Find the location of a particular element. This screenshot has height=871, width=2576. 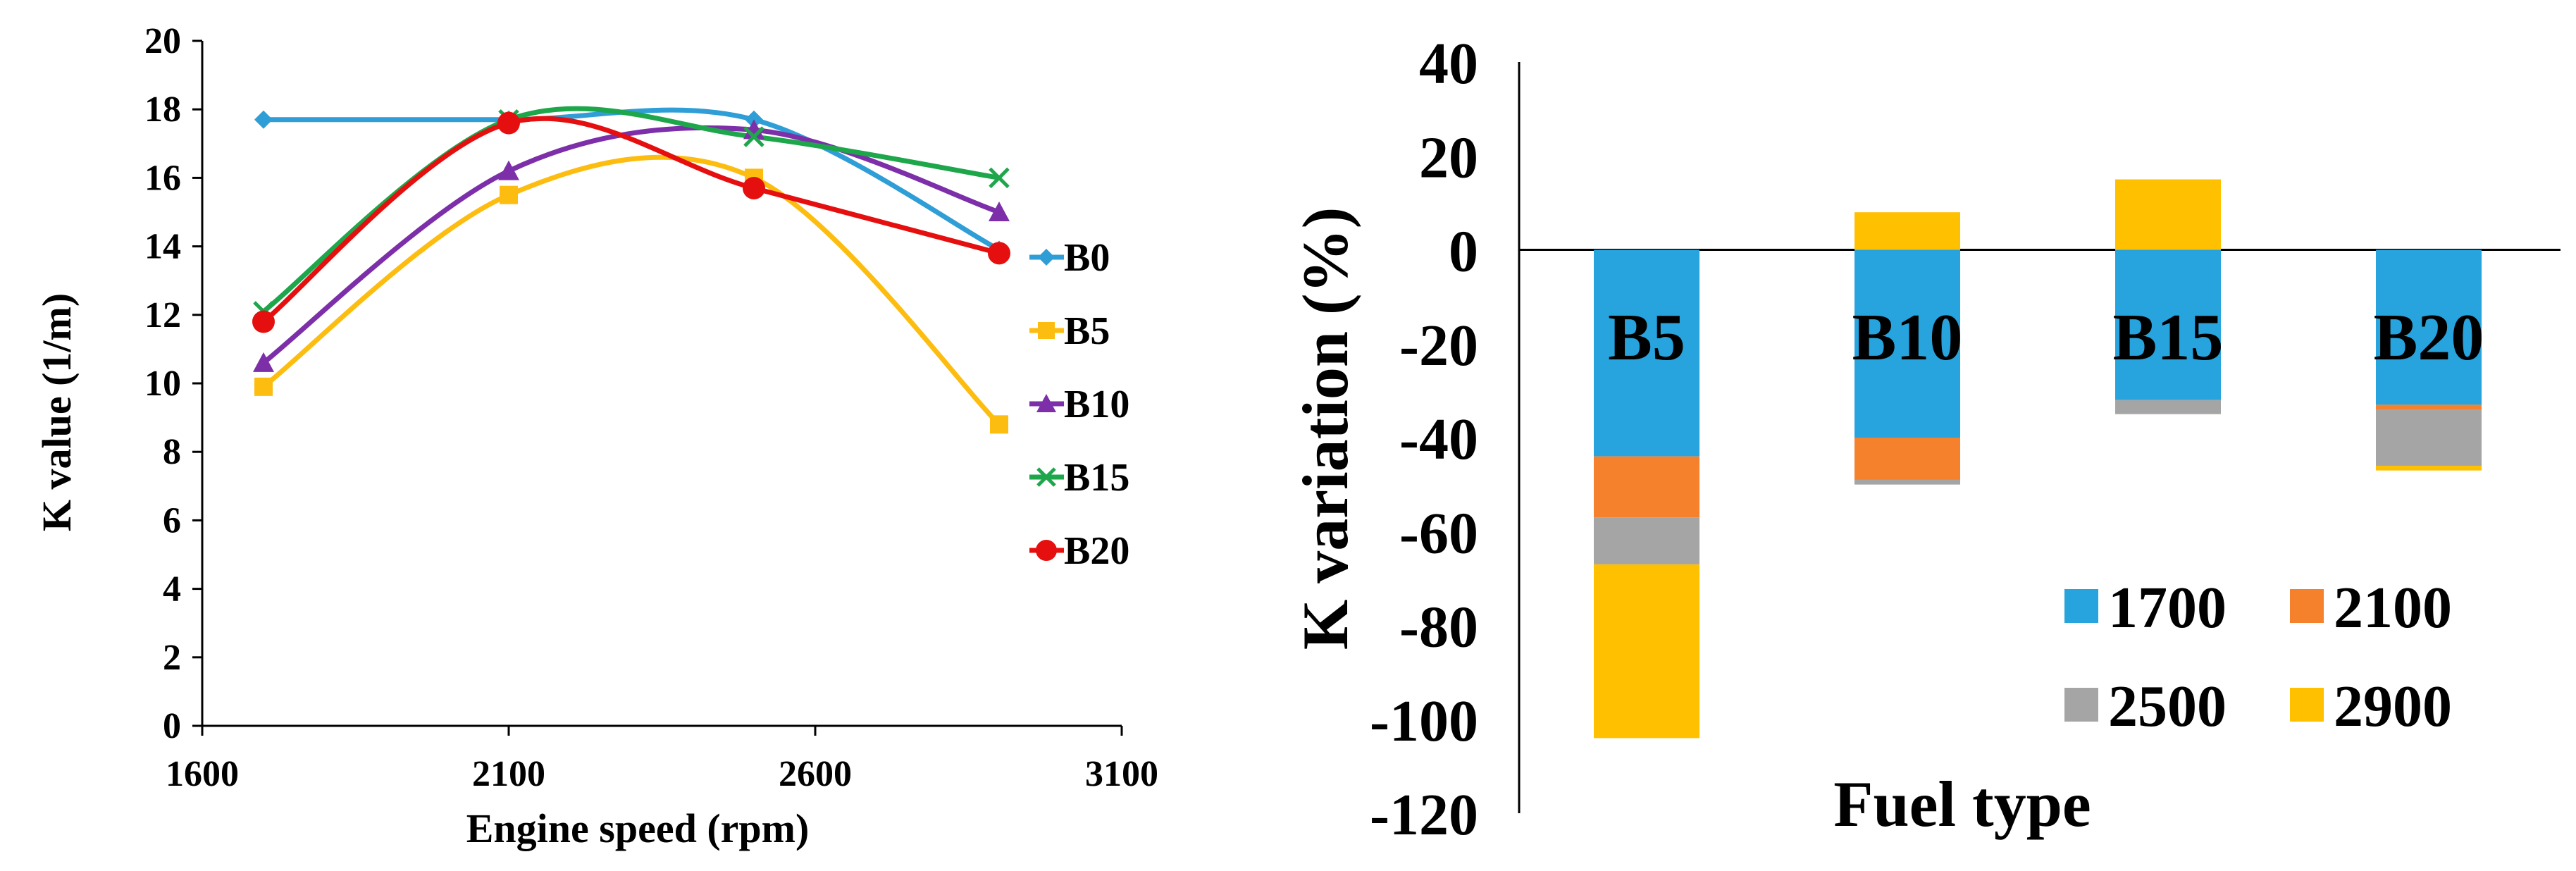

y-tick-label: 14 is located at coordinates (162, 247).